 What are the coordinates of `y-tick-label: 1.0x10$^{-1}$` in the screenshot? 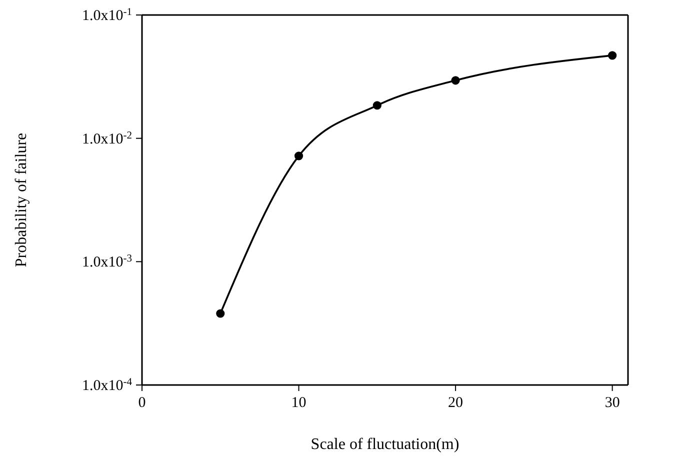 It's located at (107, 15).